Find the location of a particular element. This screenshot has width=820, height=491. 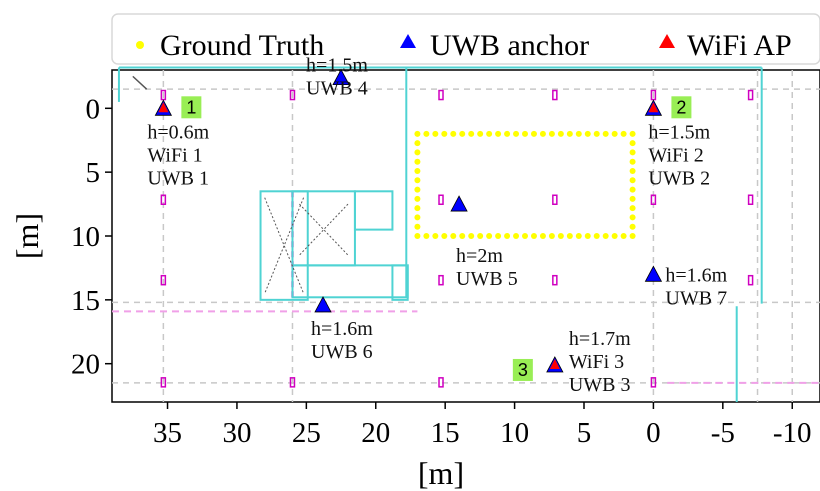

x-tick-label: 15 is located at coordinates (445, 433).